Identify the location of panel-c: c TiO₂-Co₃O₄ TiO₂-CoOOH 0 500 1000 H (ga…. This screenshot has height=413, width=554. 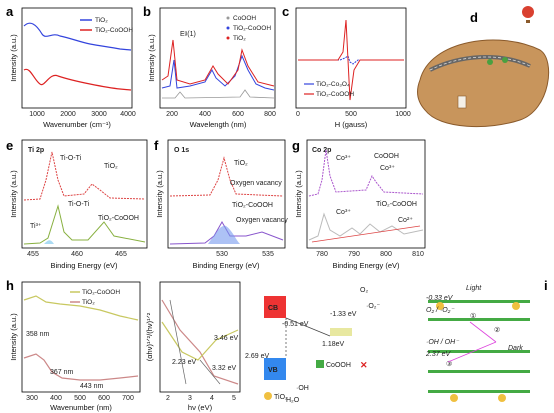
(346, 66).